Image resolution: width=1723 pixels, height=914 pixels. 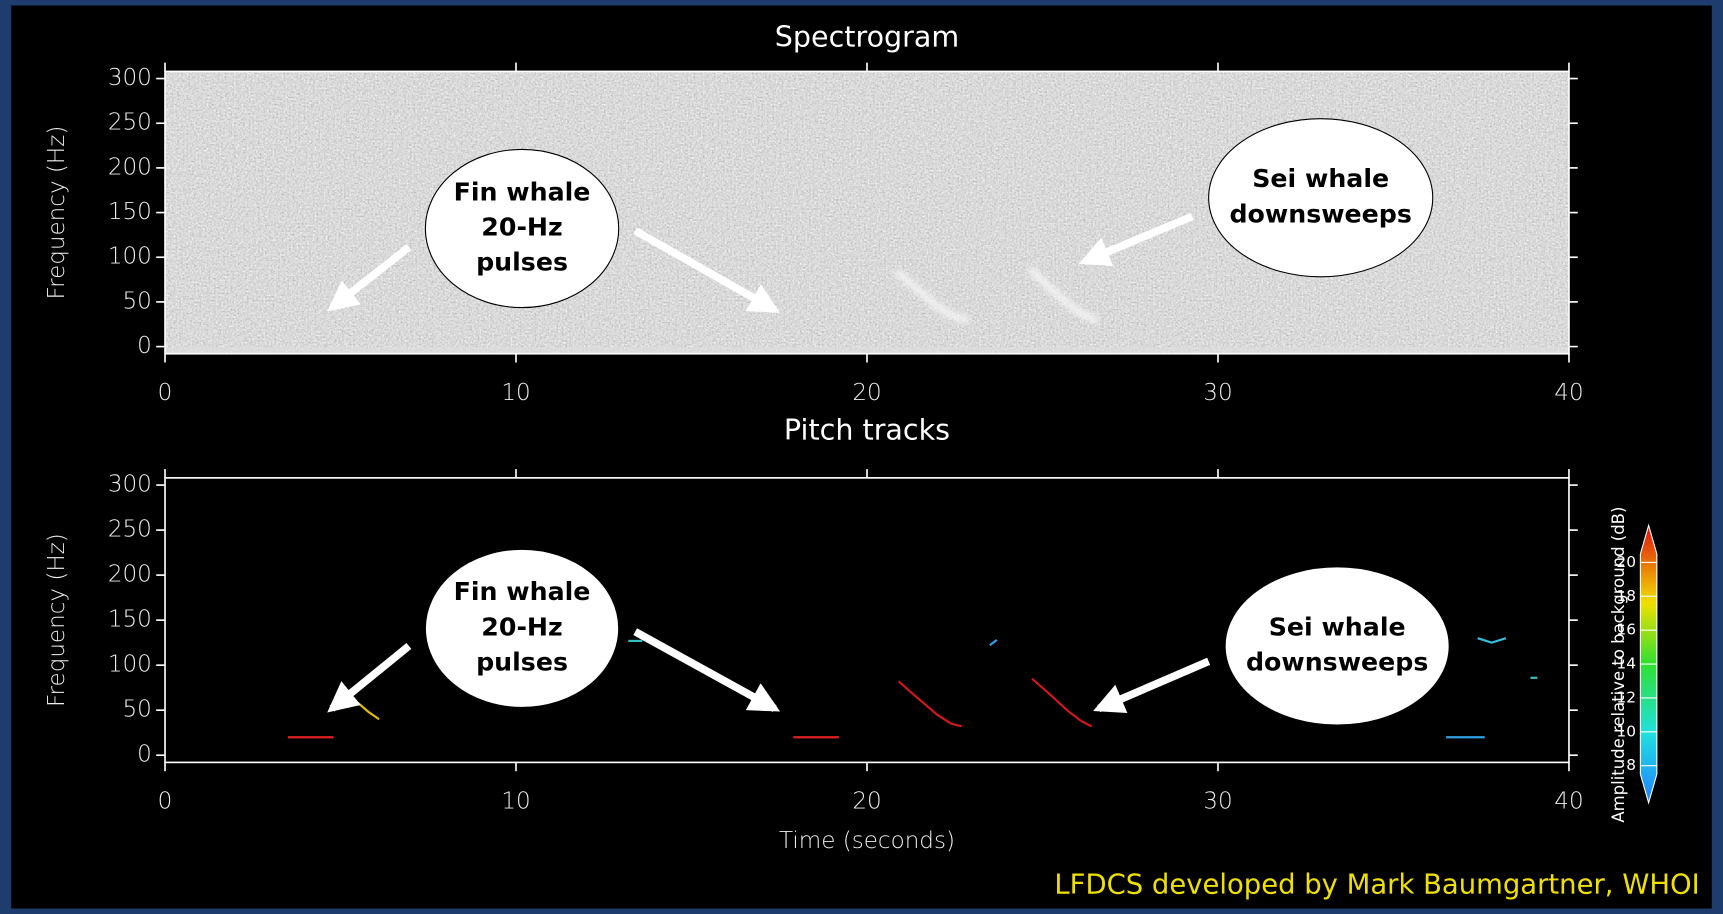 I want to click on spectrogram-floor, so click(x=867, y=350).